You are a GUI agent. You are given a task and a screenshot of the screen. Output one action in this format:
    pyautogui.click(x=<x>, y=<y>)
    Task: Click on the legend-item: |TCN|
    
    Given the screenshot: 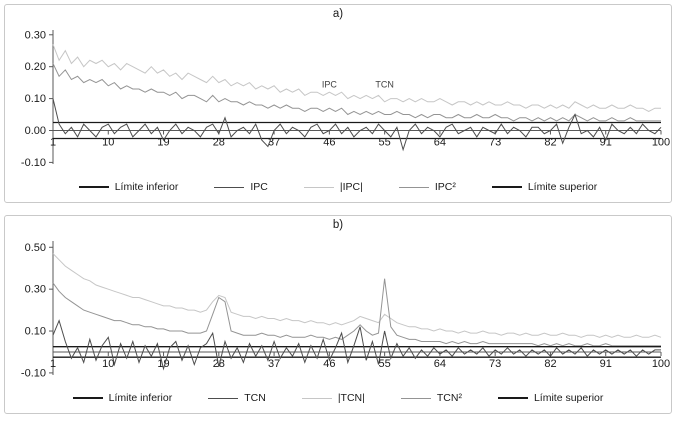 What is the action you would take?
    pyautogui.click(x=333, y=398)
    